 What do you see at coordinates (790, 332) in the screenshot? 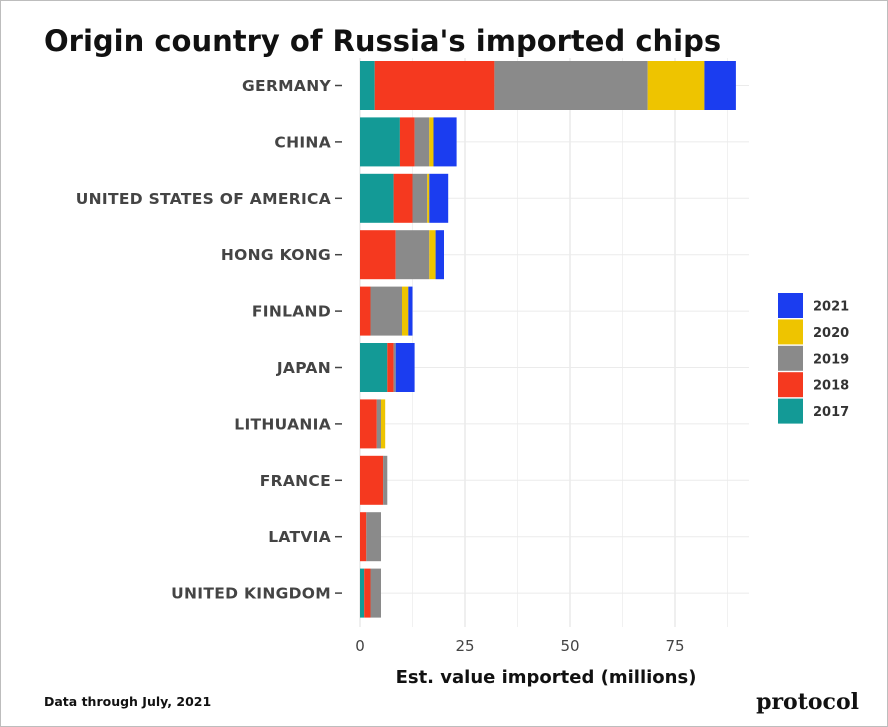
I see `legend-swatch-2020` at bounding box center [790, 332].